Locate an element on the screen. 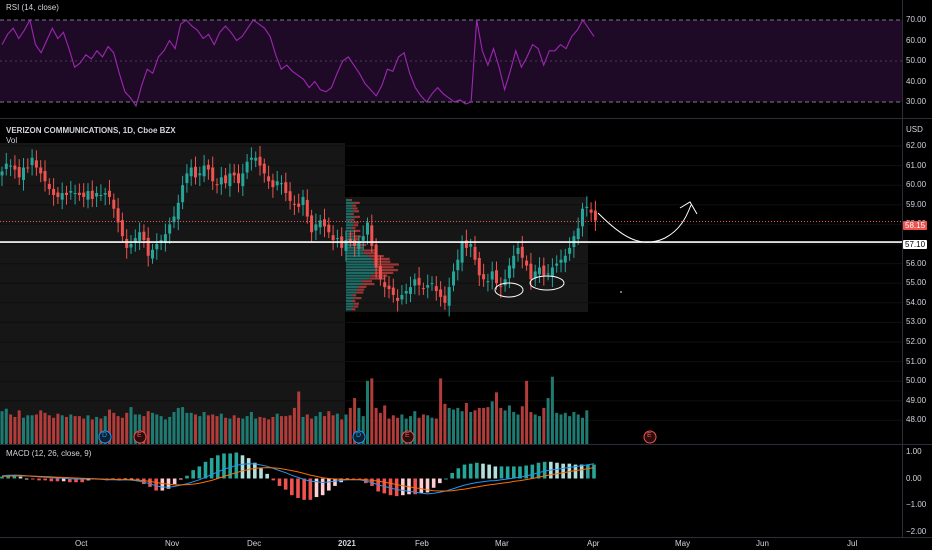 The width and height of the screenshot is (932, 550). price-tick-label: 48.00 is located at coordinates (916, 420).